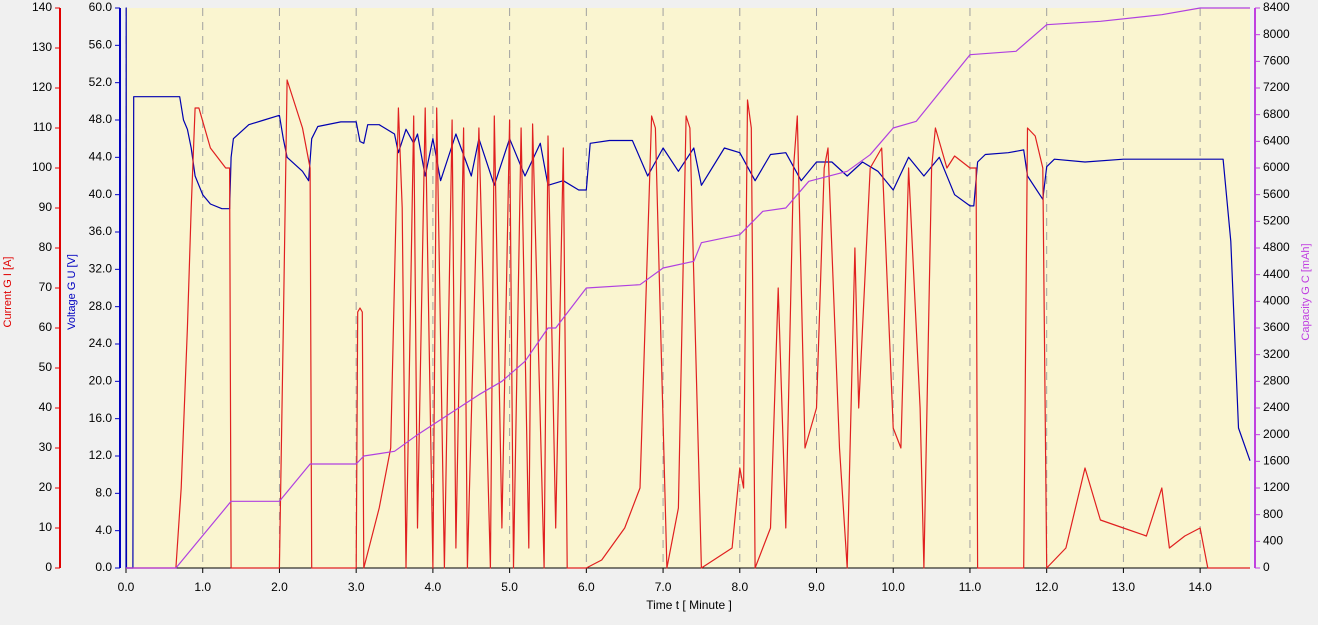 This screenshot has height=625, width=1318. What do you see at coordinates (1276, 487) in the screenshot?
I see `y2-tick-label: 1200` at bounding box center [1276, 487].